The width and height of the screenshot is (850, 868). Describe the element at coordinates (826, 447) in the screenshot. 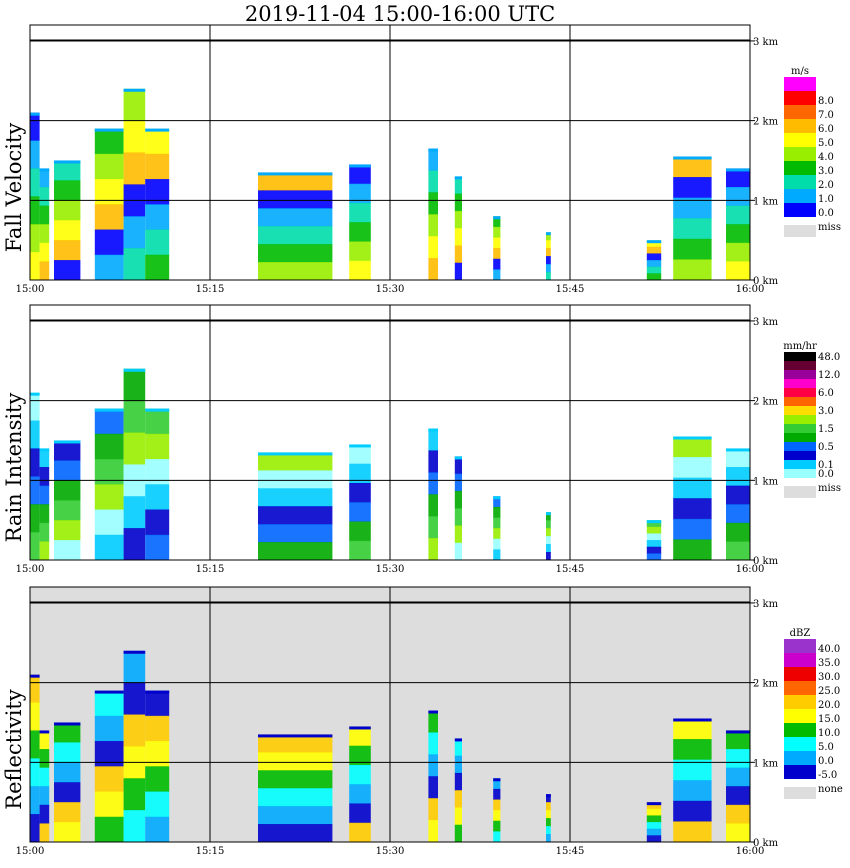

I see `legend-label: 0.5` at that location.